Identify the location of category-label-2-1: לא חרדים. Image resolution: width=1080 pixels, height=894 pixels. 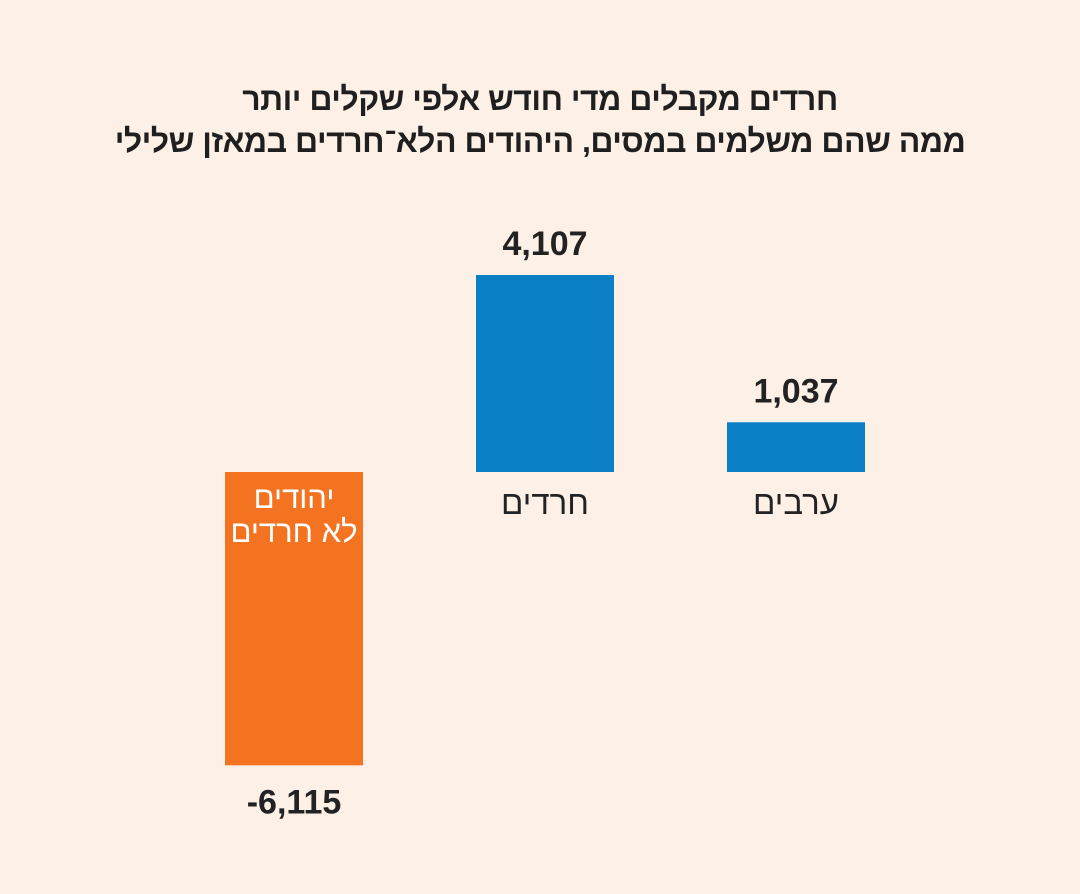
(293, 531).